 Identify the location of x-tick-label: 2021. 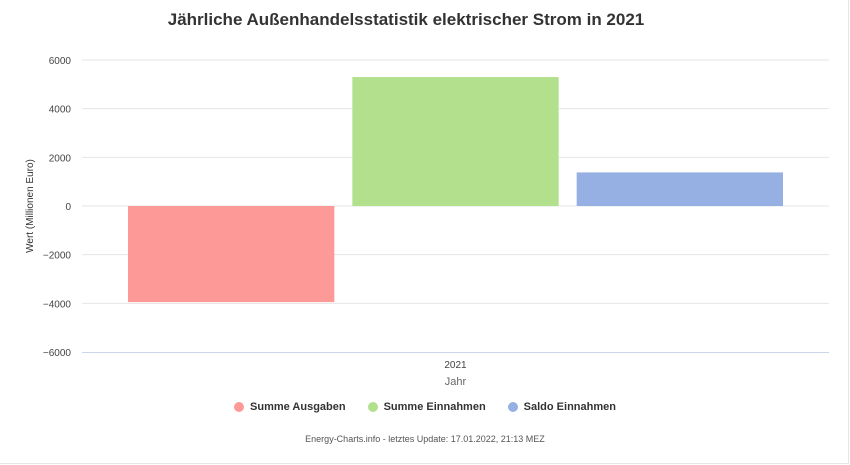
(455, 365).